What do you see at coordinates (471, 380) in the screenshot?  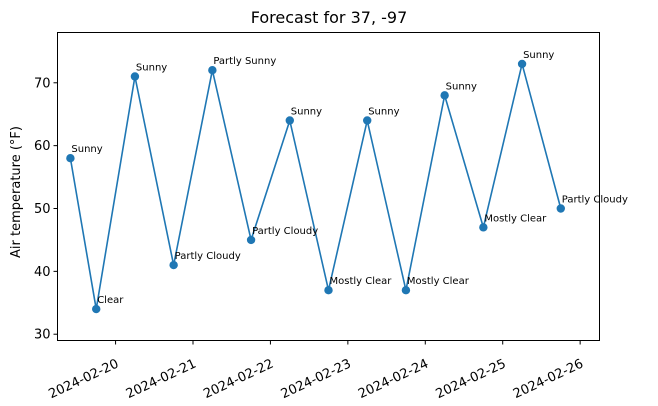 I see `x-tick-label: 2024-02-25` at bounding box center [471, 380].